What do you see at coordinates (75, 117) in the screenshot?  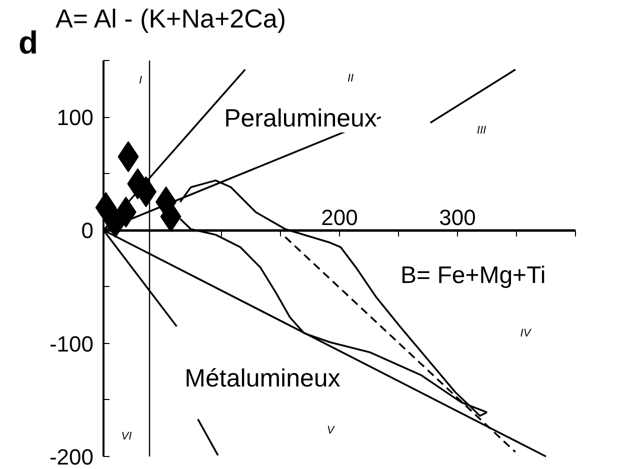 I see `y-tick-label: 100` at bounding box center [75, 117].